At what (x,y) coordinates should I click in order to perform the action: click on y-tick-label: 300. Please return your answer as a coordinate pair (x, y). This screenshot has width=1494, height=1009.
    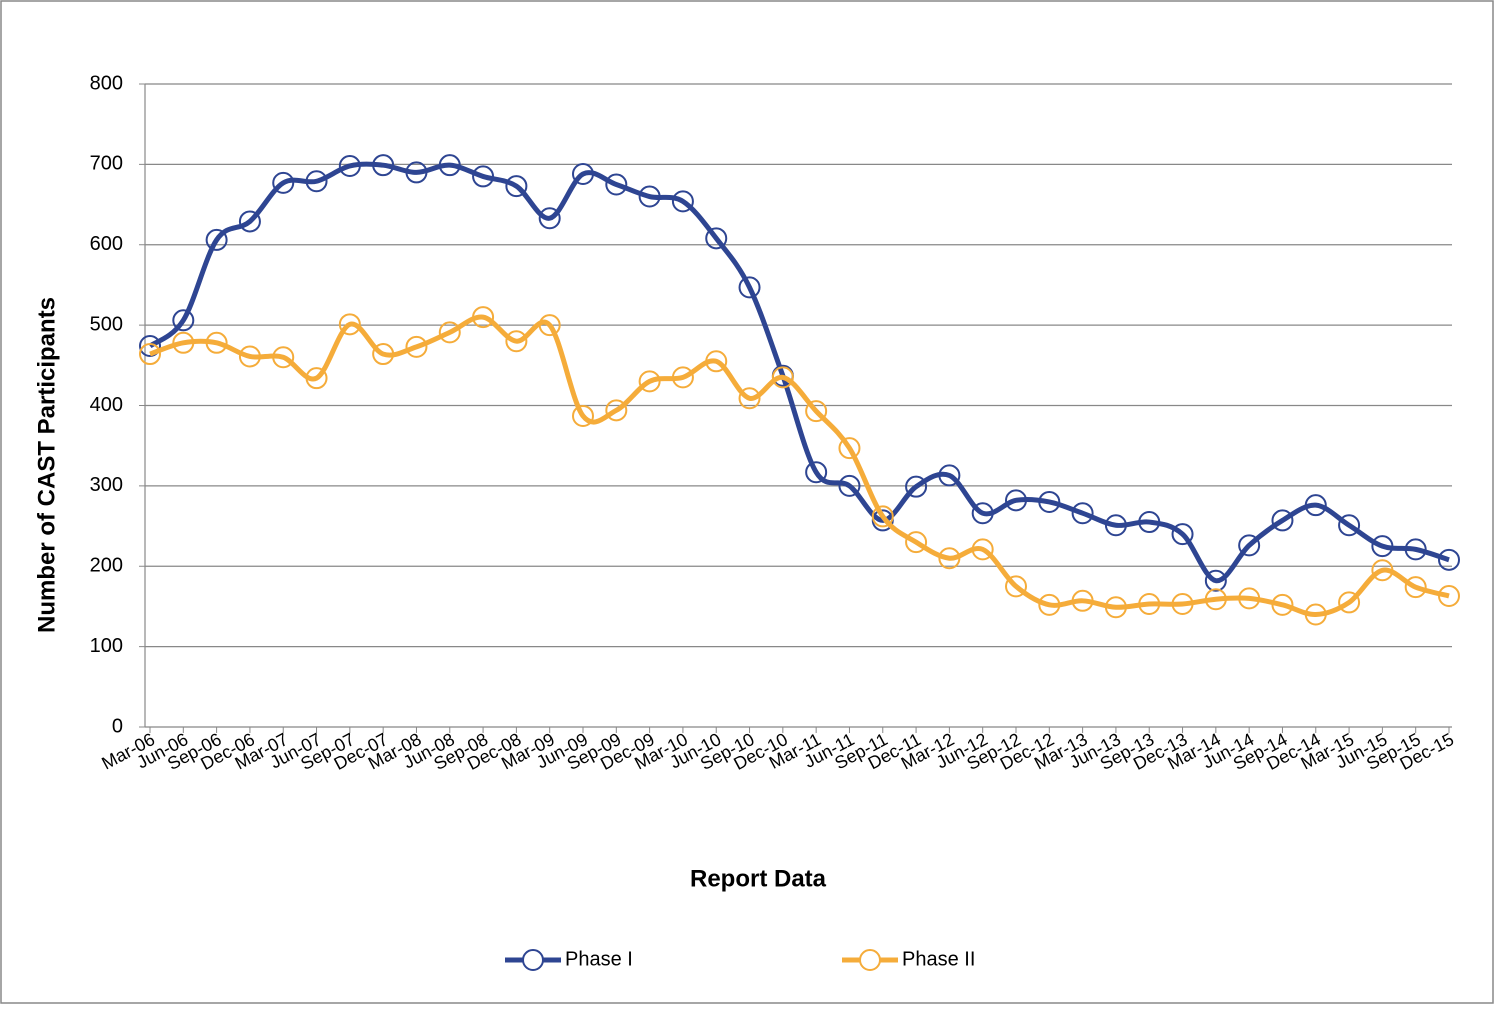
    Looking at the image, I should click on (106, 485).